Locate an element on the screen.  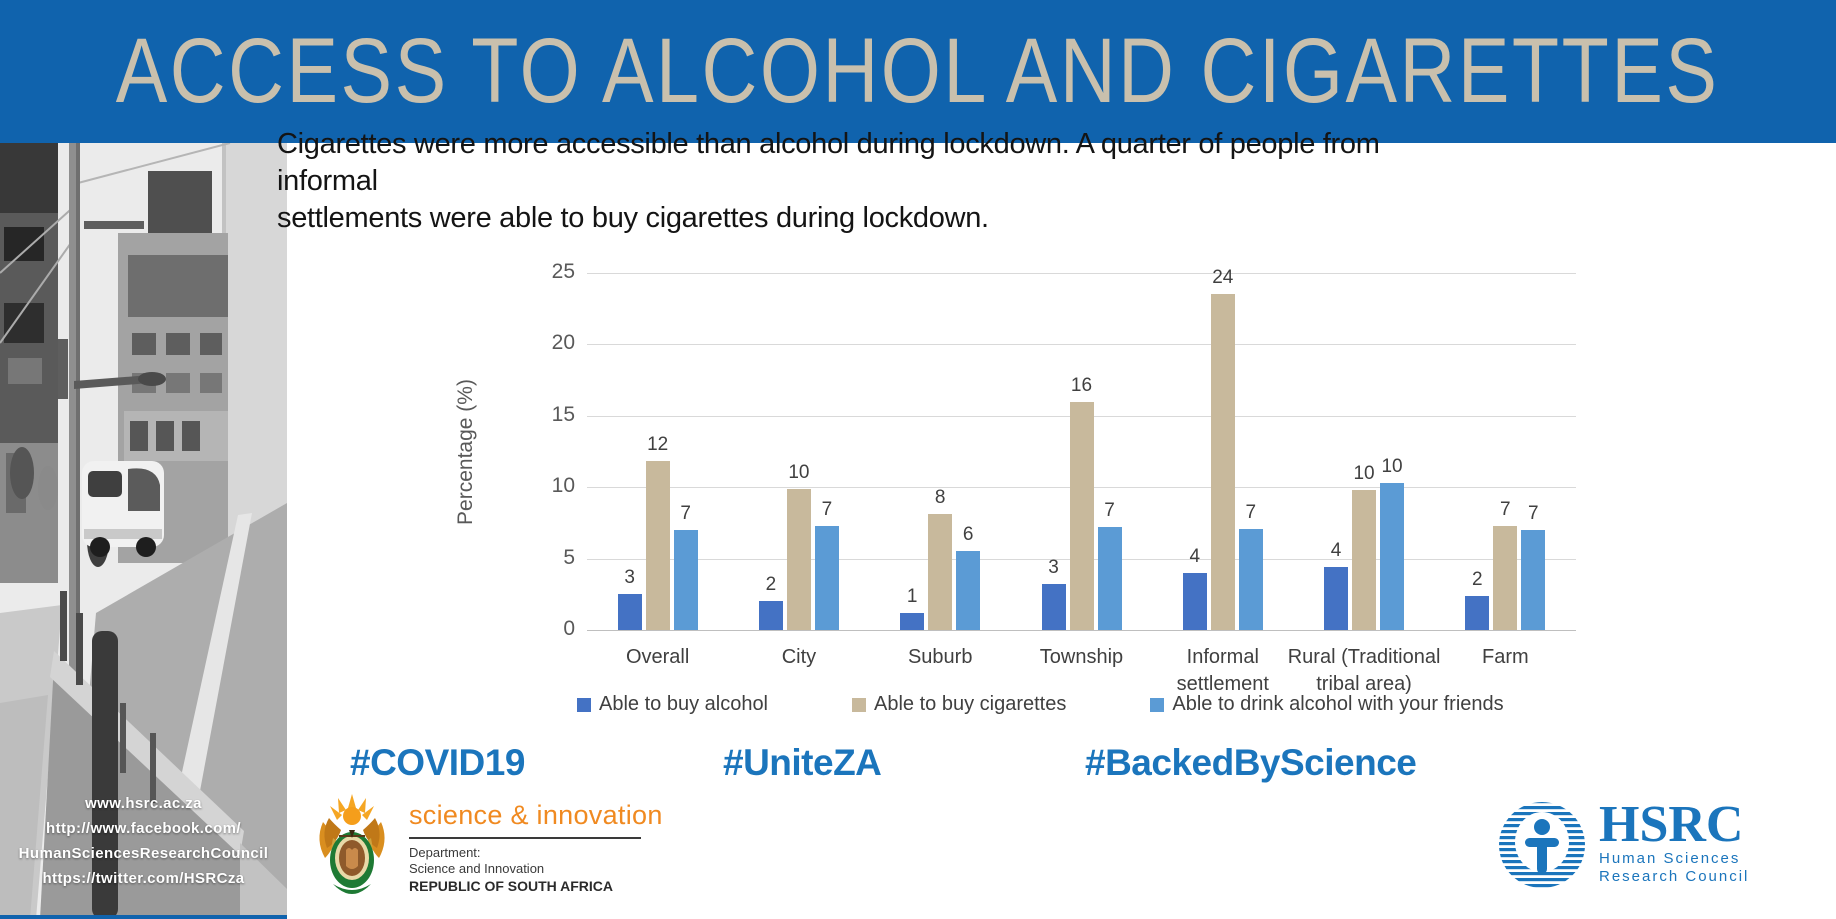
street-photo is located at coordinates (143, 531).